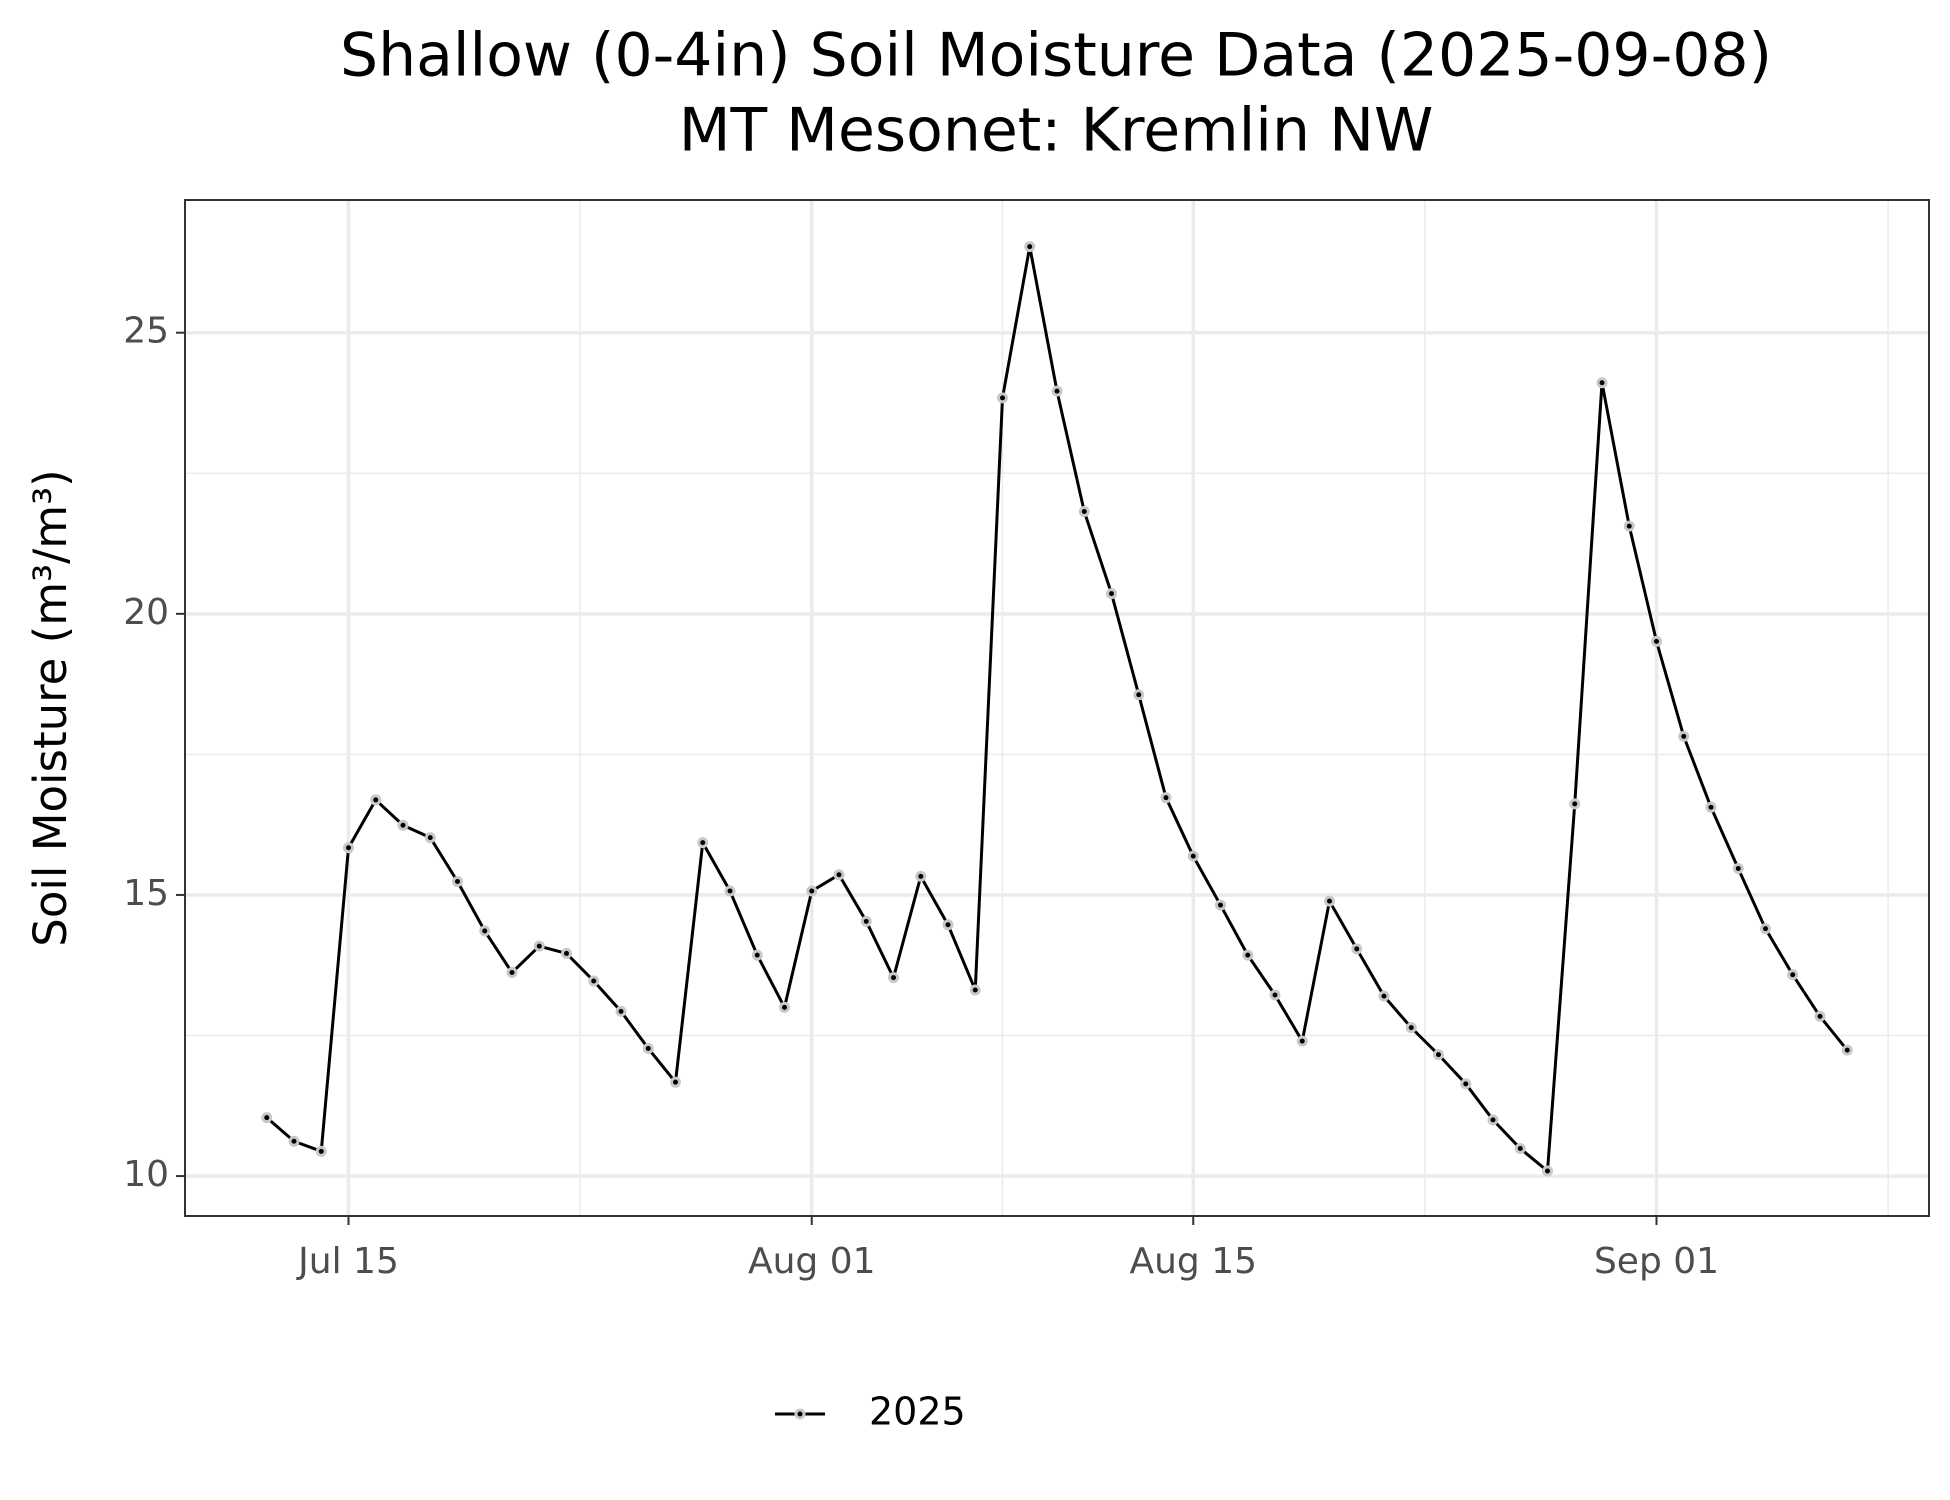  Describe the element at coordinates (146, 893) in the screenshot. I see `y-tick-label: 15` at that location.